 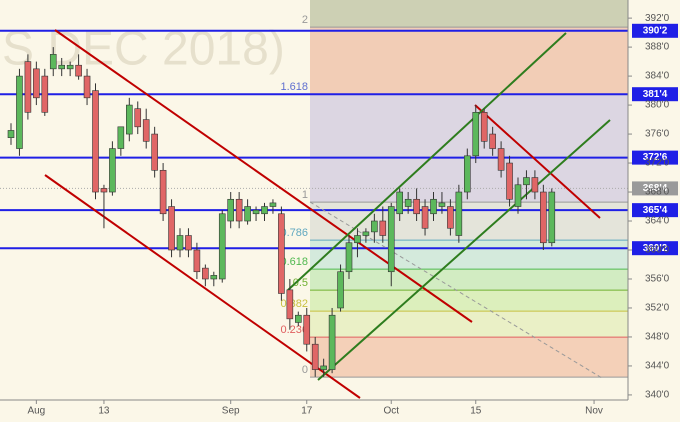 What do you see at coordinates (657, 221) in the screenshot?
I see `y-tick-label: 364'0` at bounding box center [657, 221].